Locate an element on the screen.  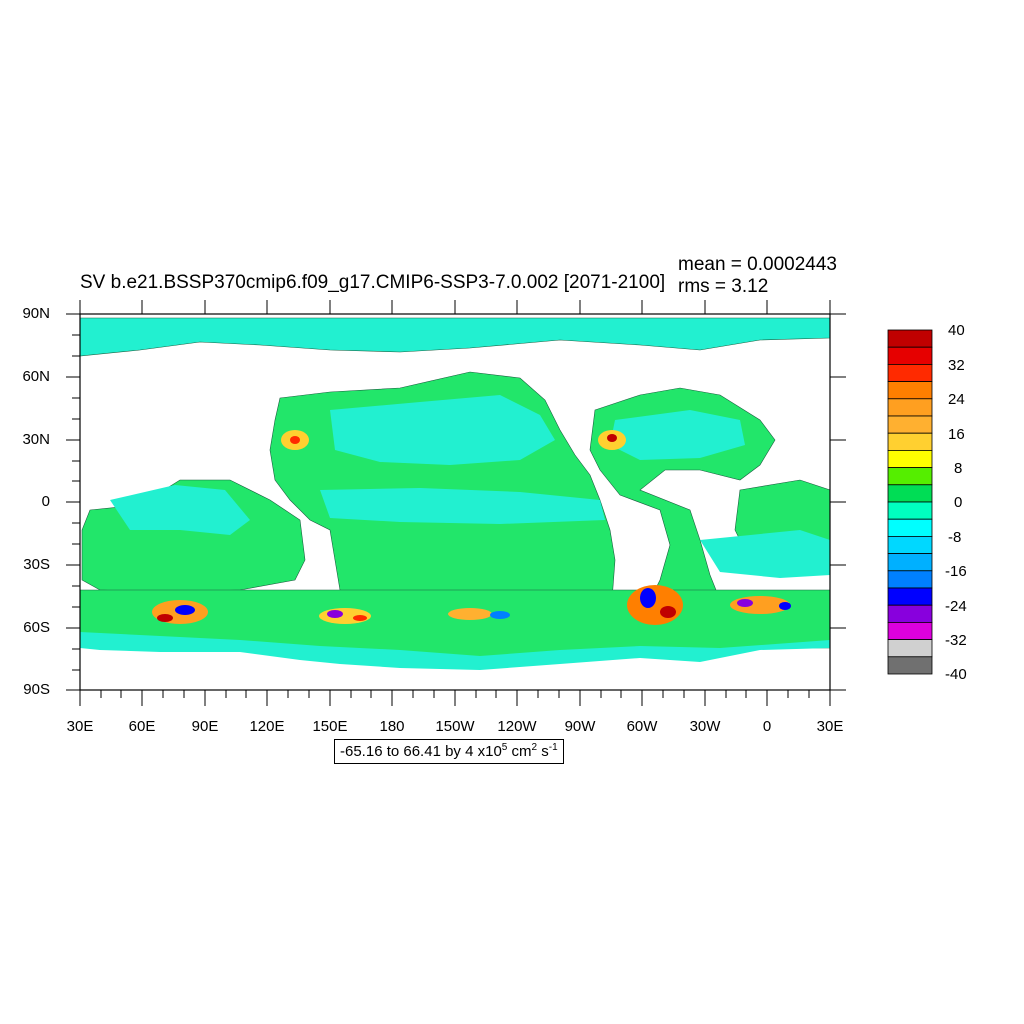
colorbar-label: -16 is located at coordinates (956, 571).